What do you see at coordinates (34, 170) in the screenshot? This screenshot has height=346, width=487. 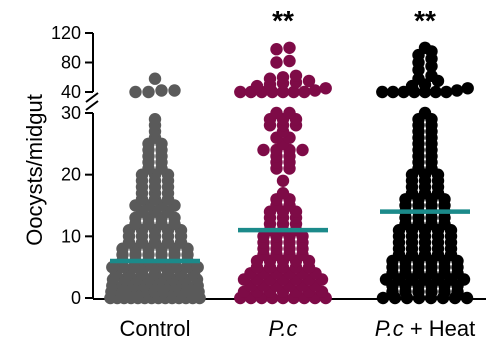 I see `y-axis-label: Oocysts/midgut` at bounding box center [34, 170].